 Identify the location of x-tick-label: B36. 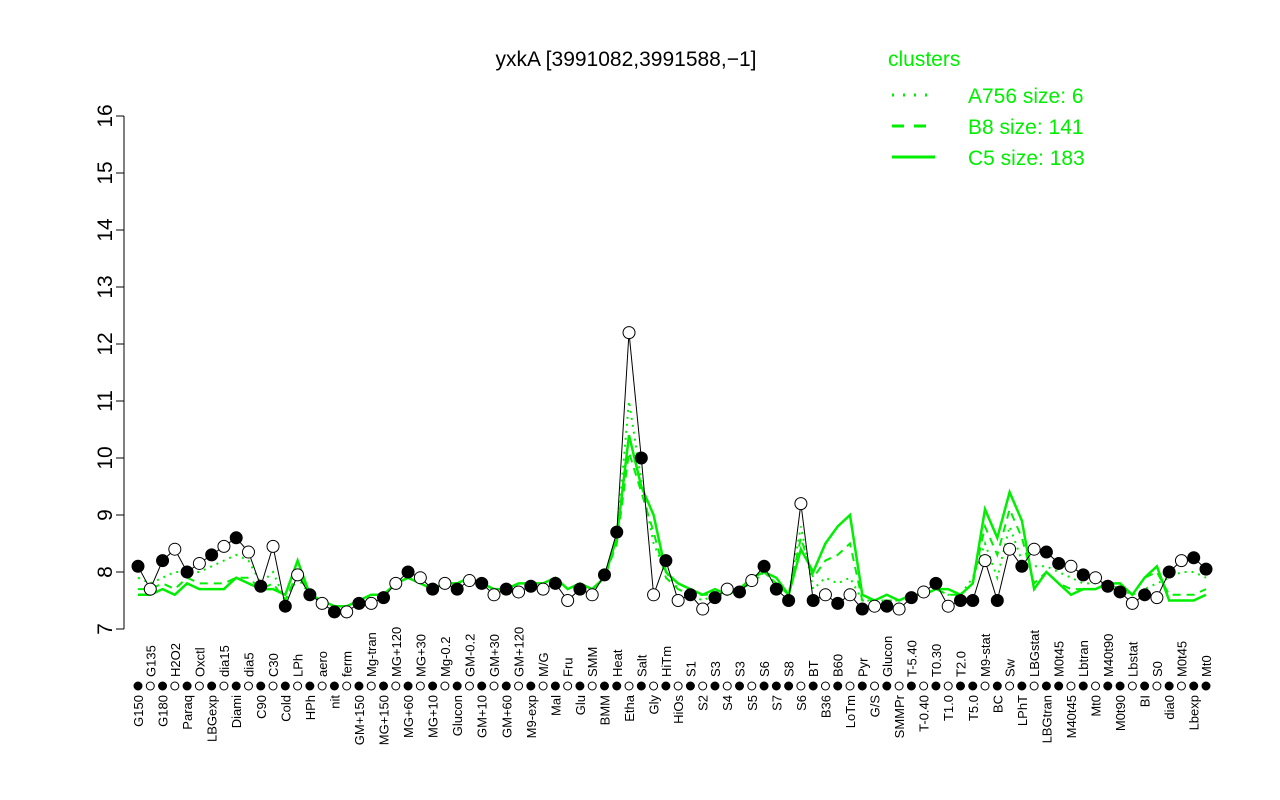
(825, 706).